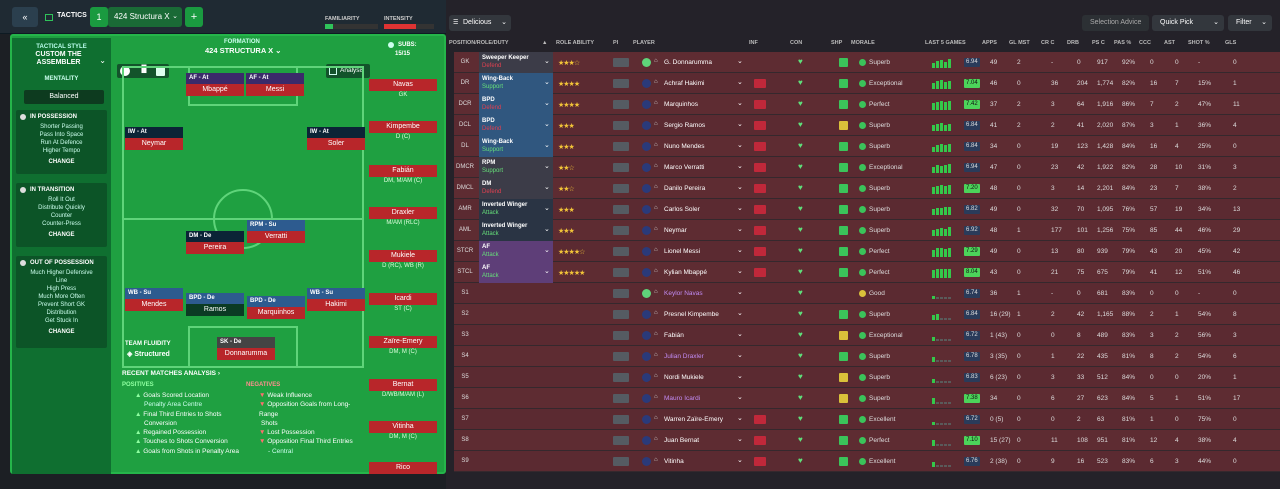 The height and width of the screenshot is (489, 1280). Describe the element at coordinates (276, 307) in the screenshot. I see `player-token-bpd-right: BPD - De Marquinhos` at that location.